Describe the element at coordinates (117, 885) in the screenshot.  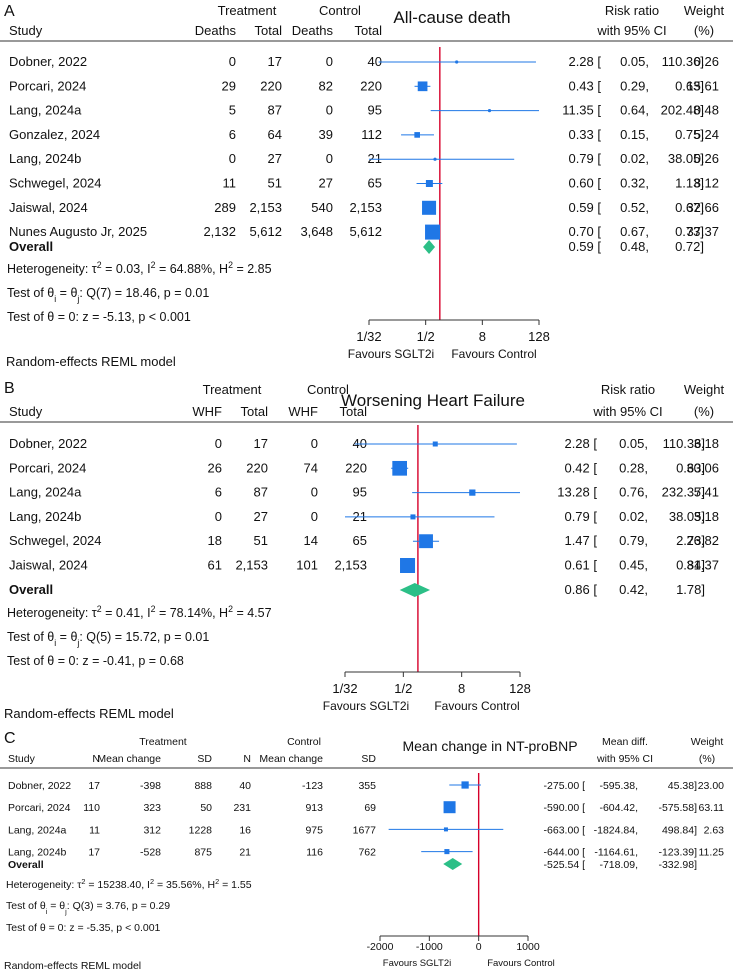
I see `stats-fragment: = 15238.40, I` at that location.